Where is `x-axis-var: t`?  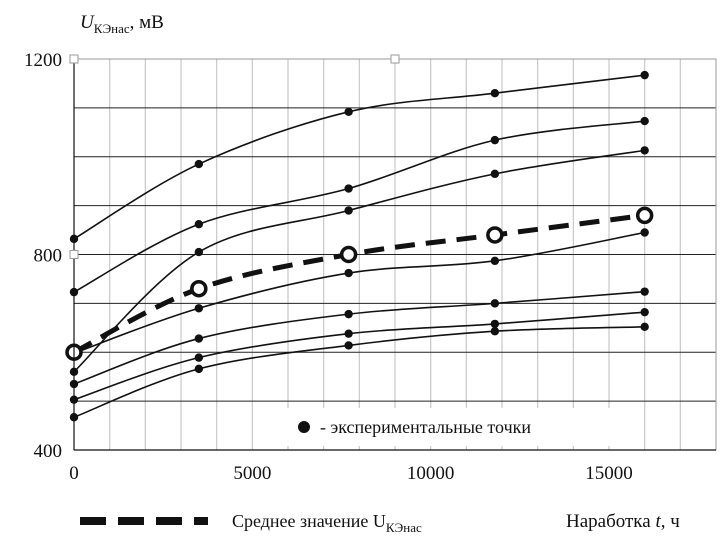 x-axis-var: t is located at coordinates (658, 521).